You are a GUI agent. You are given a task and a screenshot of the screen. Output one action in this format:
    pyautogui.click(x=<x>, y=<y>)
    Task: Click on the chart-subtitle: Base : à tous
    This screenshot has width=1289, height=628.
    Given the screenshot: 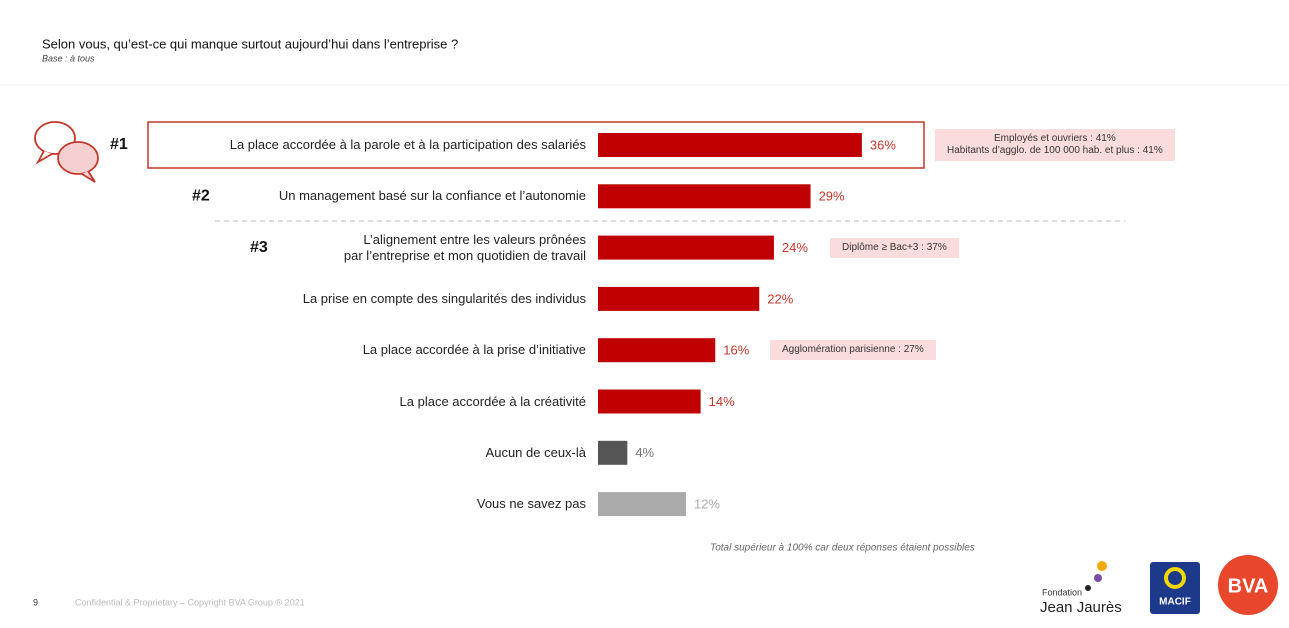 What is the action you would take?
    pyautogui.click(x=68, y=58)
    